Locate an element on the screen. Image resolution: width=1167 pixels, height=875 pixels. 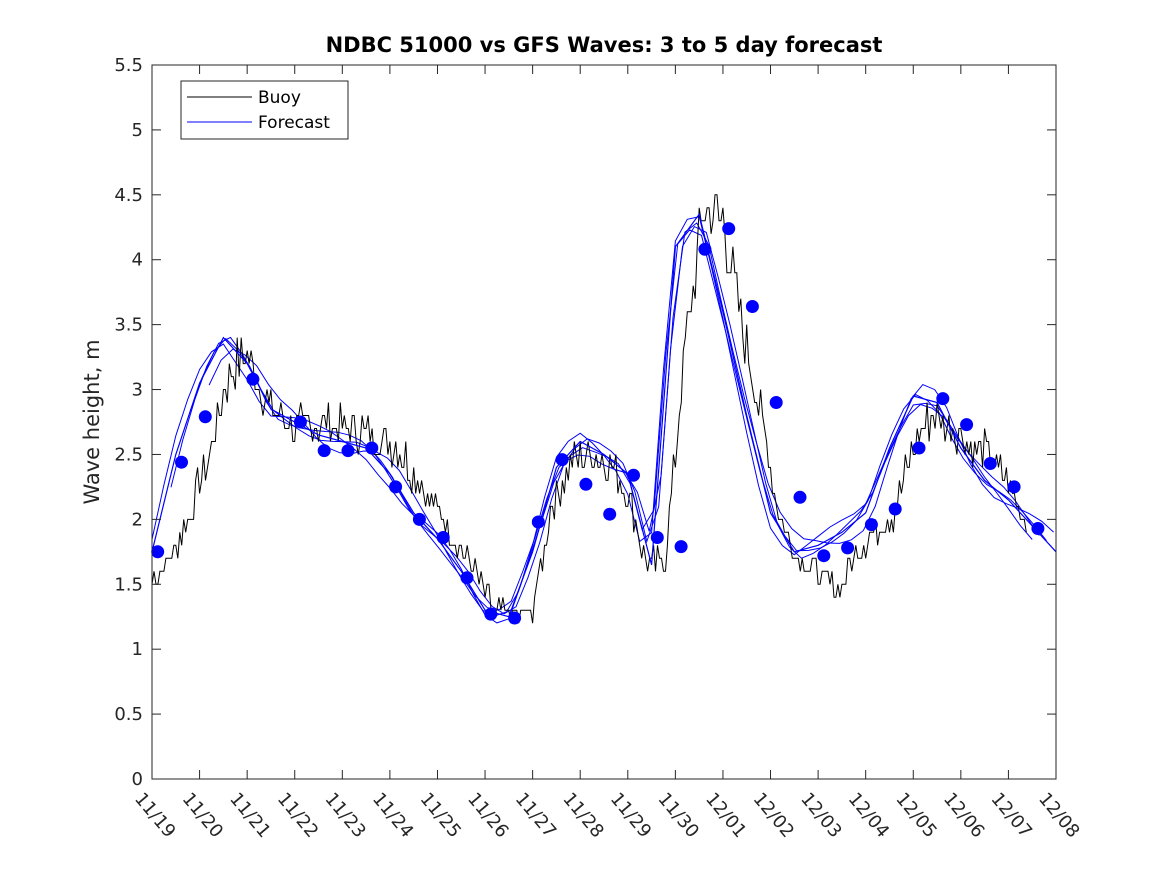
y-tick-label: 0.5 is located at coordinates (128, 714).